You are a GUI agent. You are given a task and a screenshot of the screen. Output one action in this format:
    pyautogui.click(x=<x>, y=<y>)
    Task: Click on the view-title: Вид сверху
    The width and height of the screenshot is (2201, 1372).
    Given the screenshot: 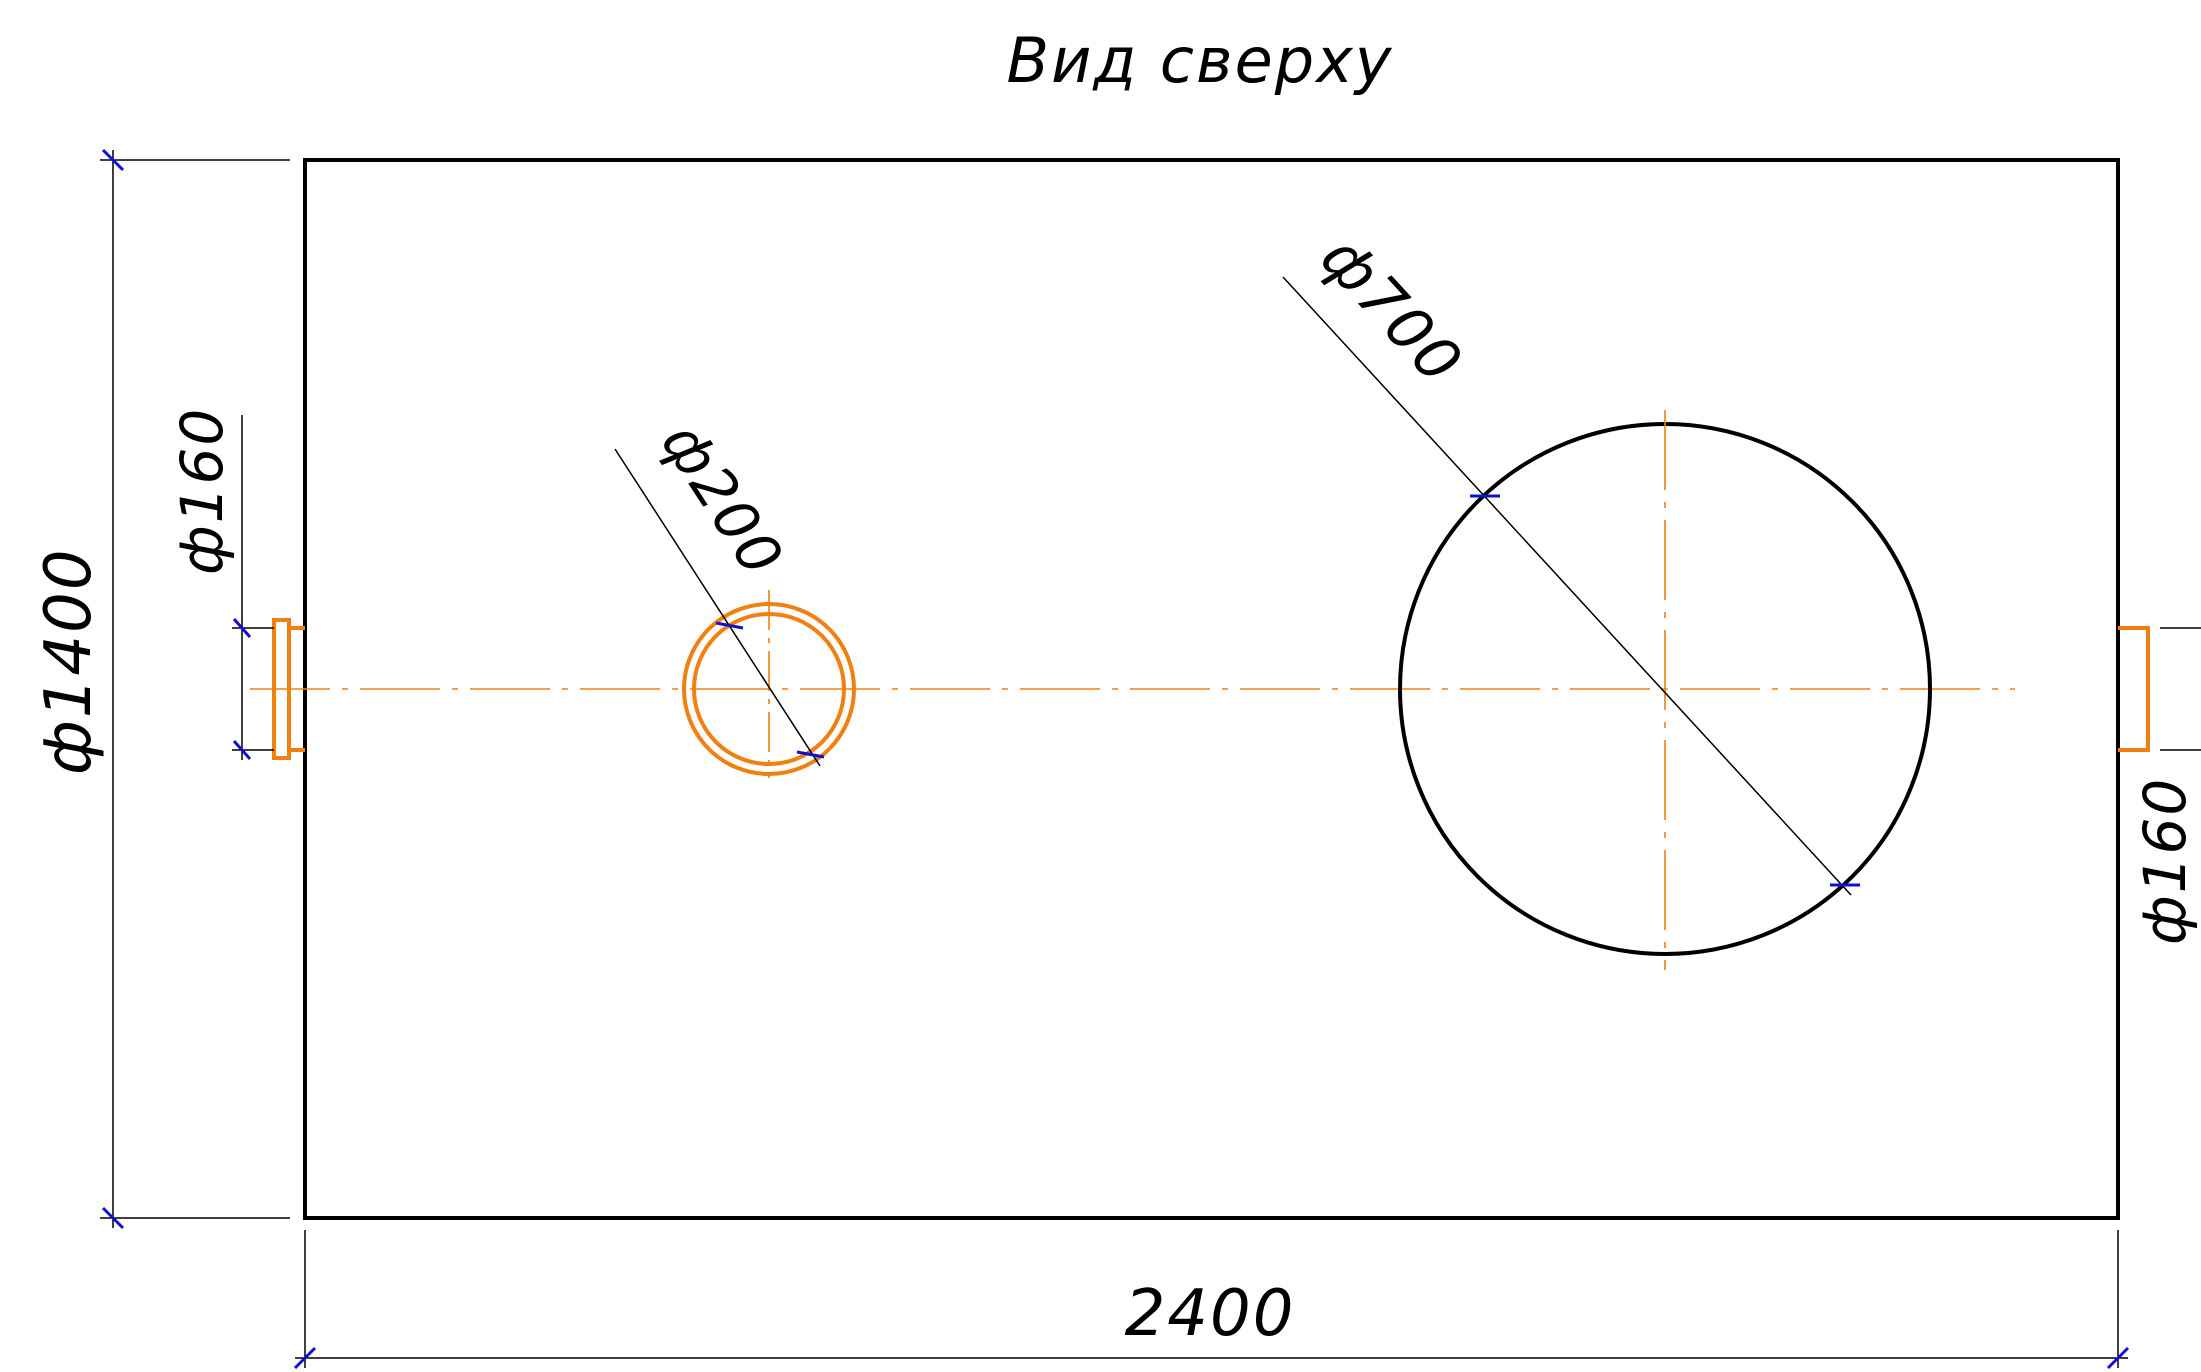 What is the action you would take?
    pyautogui.click(x=1200, y=60)
    